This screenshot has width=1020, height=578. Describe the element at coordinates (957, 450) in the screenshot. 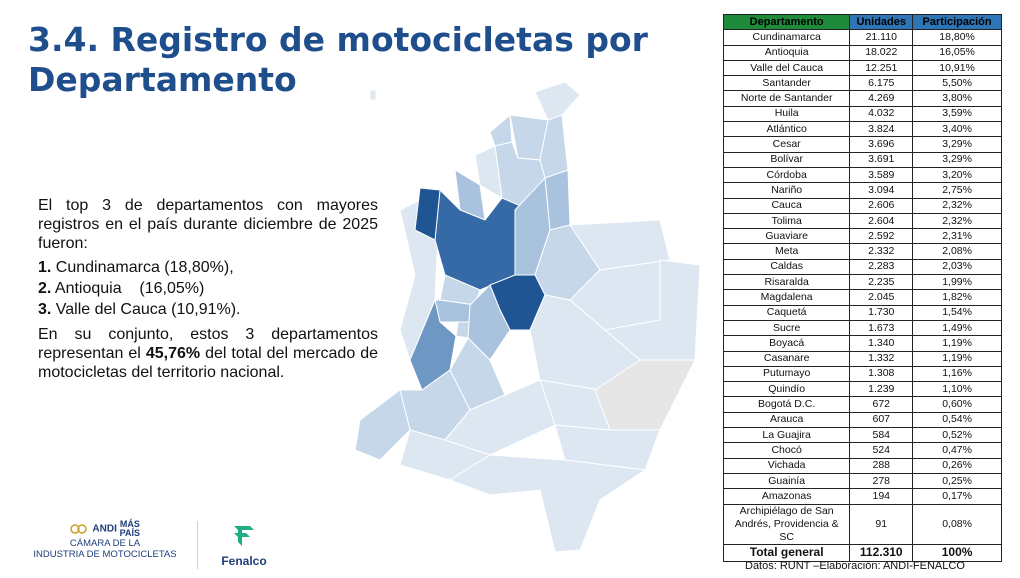

I see `cell-share: 0,47%` at that location.